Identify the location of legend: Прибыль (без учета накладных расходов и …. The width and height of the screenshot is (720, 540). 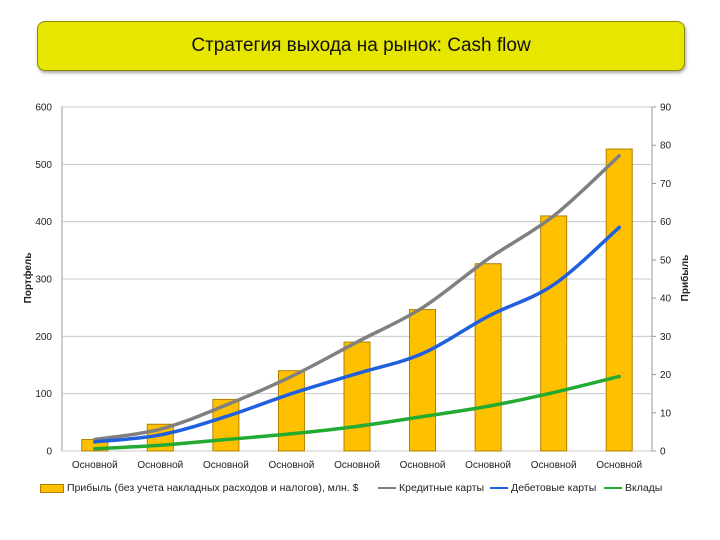
(370, 489).